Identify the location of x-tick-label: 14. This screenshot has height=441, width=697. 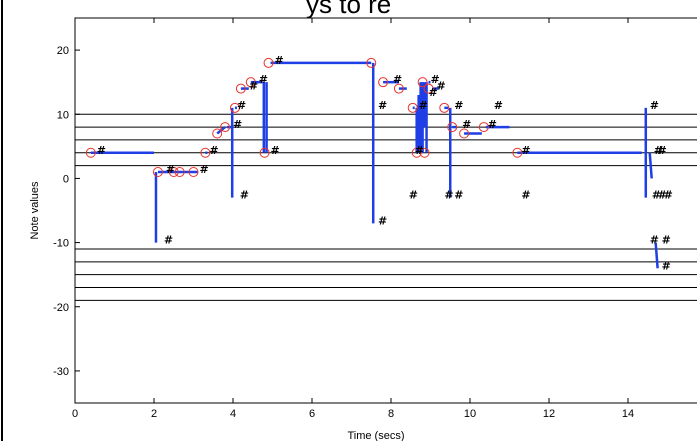
(628, 414).